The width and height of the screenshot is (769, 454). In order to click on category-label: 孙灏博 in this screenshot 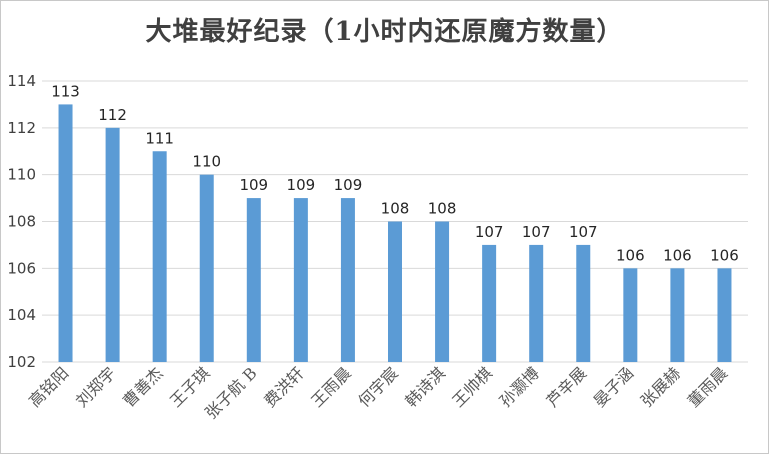, I will do `click(519, 386)`.